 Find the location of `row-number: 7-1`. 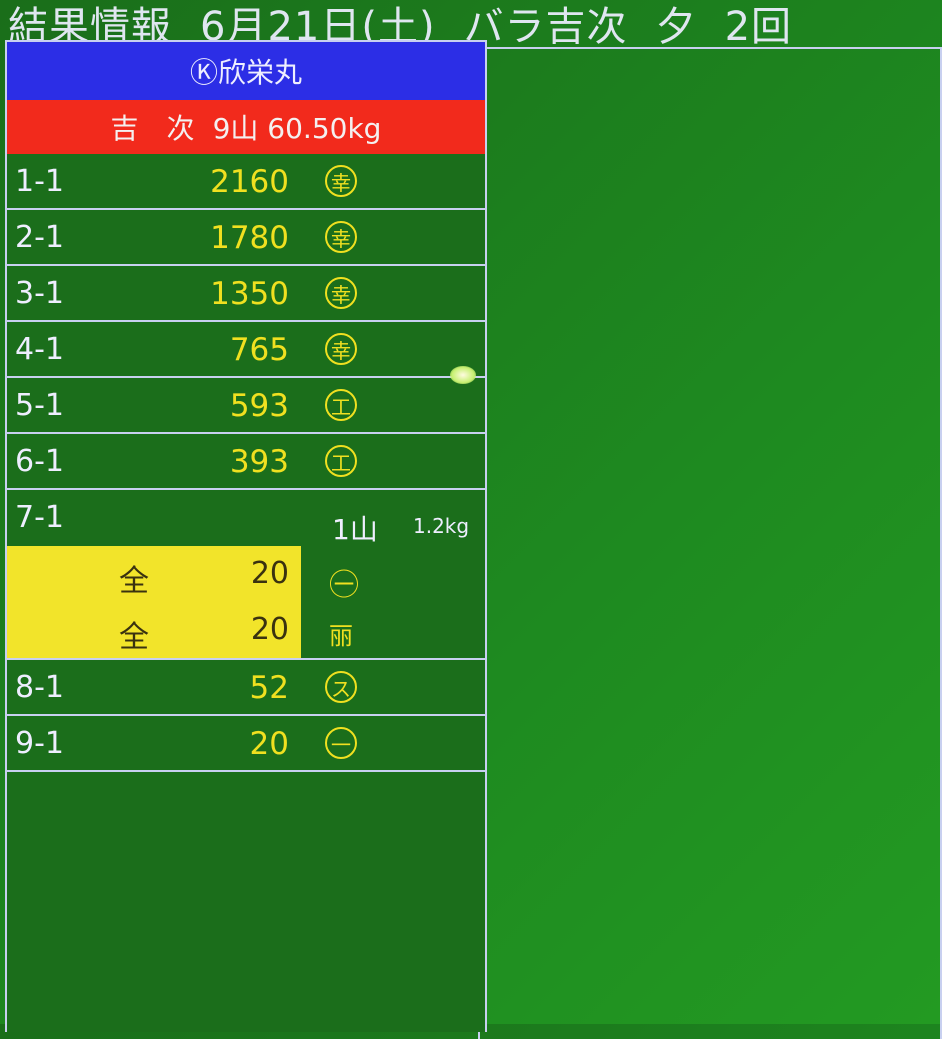

row-number: 7-1 is located at coordinates (39, 517).